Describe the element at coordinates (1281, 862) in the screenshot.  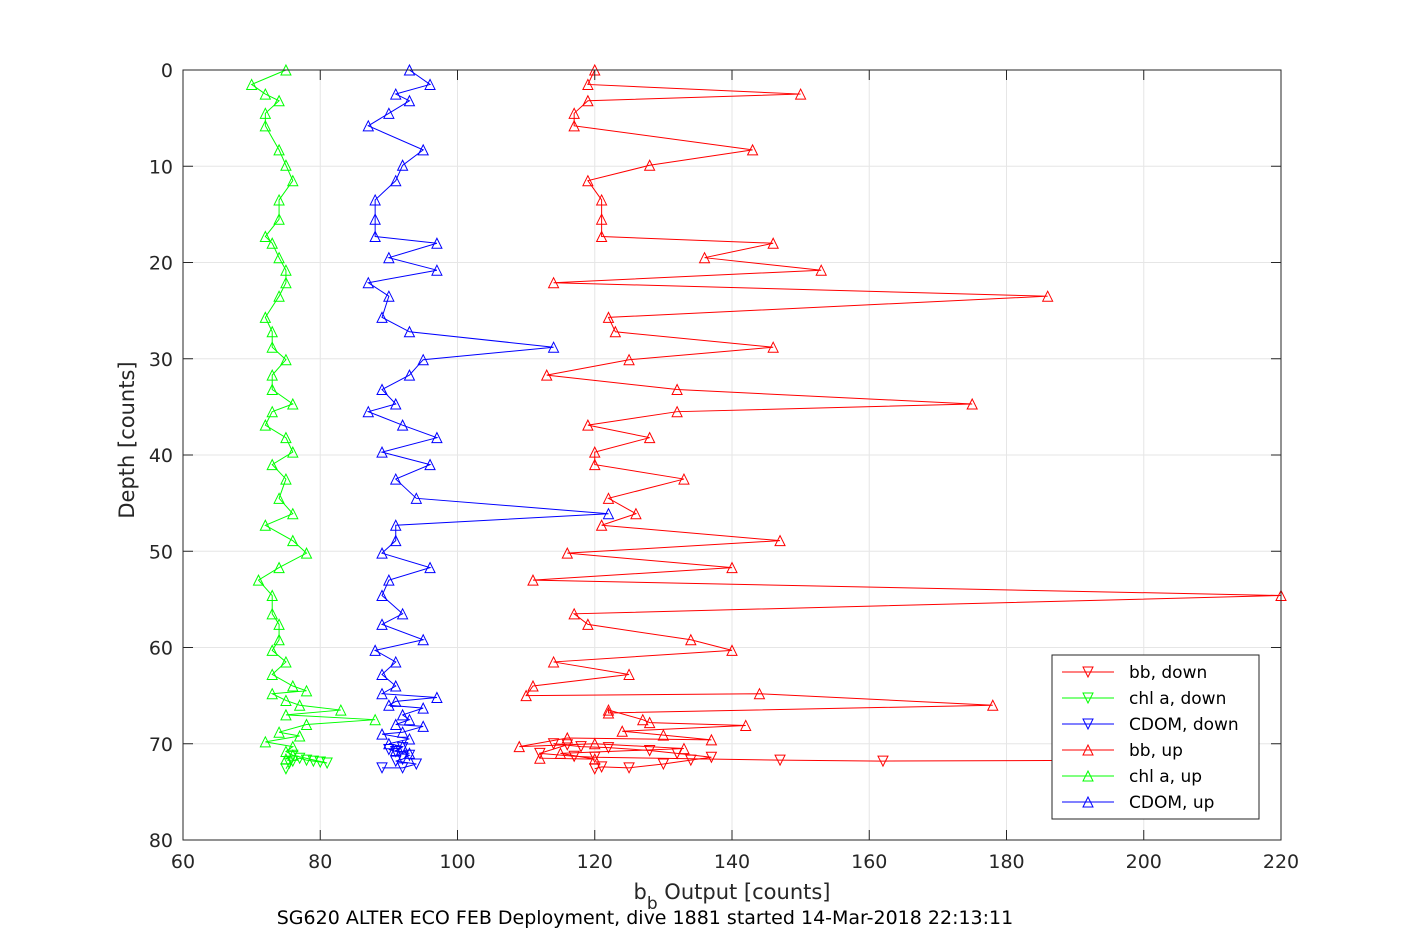
I see `x-tick-label: 220` at that location.